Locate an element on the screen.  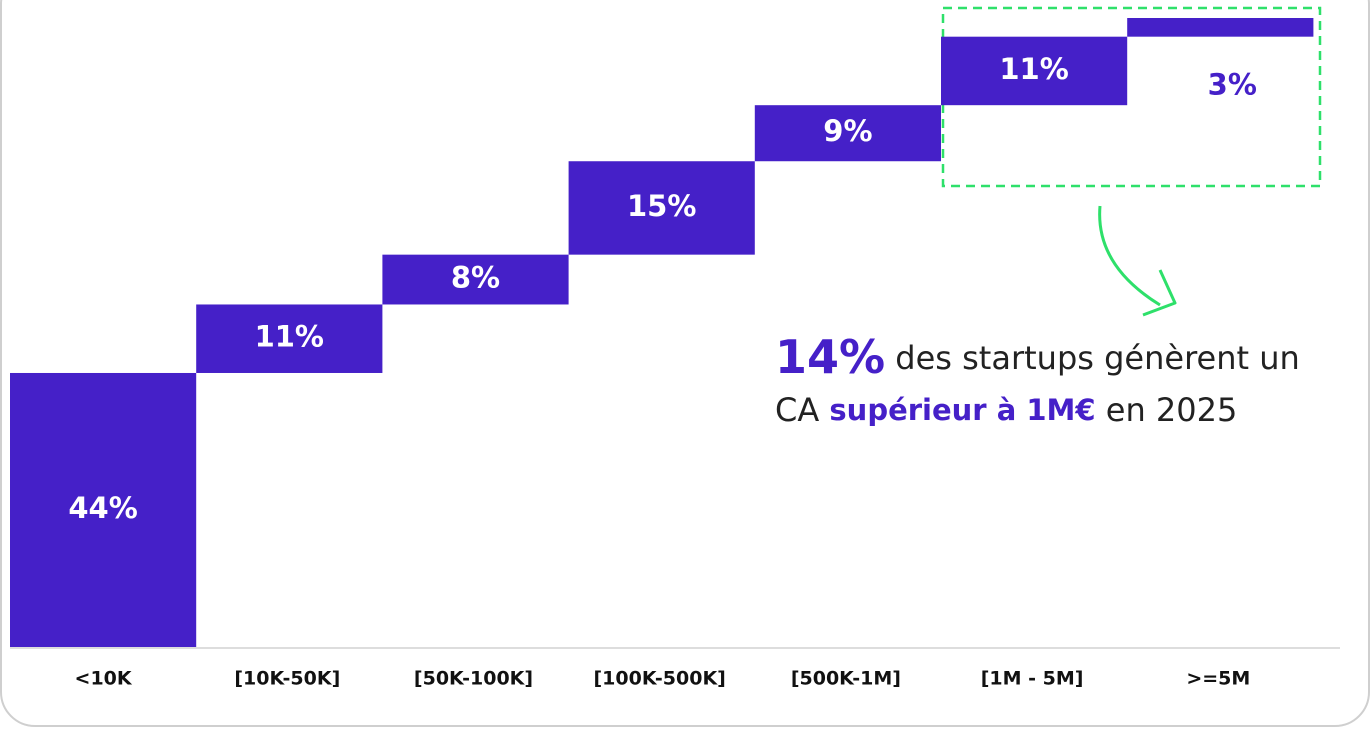
x-tick-label: [1M - 5M] is located at coordinates (1032, 679).